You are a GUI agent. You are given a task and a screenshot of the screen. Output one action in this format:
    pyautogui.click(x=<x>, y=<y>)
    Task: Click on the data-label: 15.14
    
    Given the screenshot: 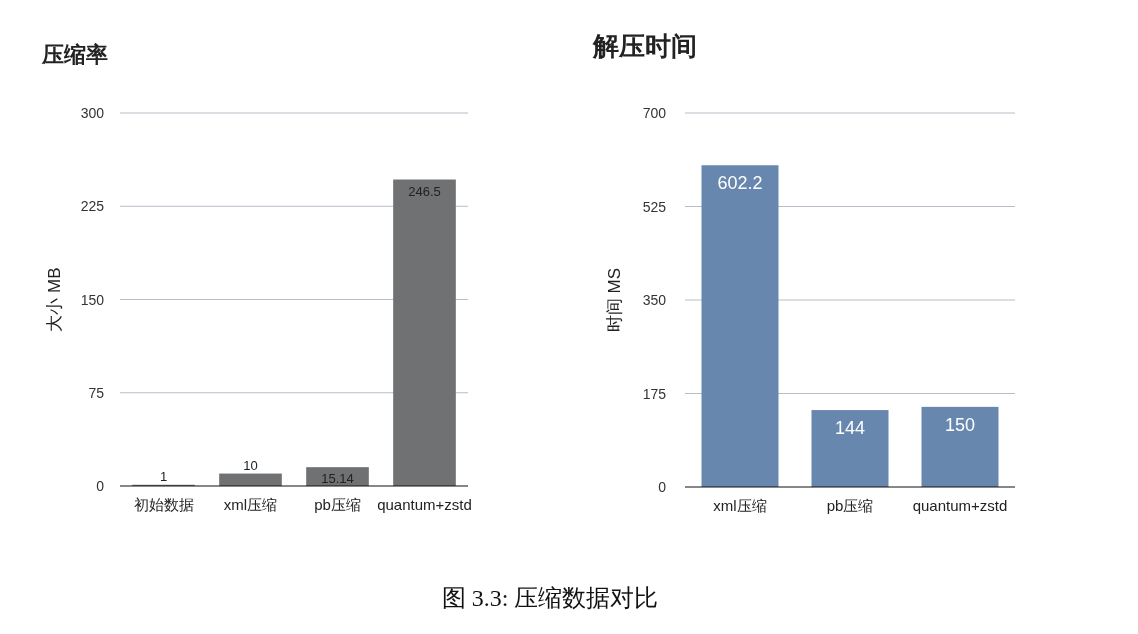 What is the action you would take?
    pyautogui.click(x=337, y=479)
    